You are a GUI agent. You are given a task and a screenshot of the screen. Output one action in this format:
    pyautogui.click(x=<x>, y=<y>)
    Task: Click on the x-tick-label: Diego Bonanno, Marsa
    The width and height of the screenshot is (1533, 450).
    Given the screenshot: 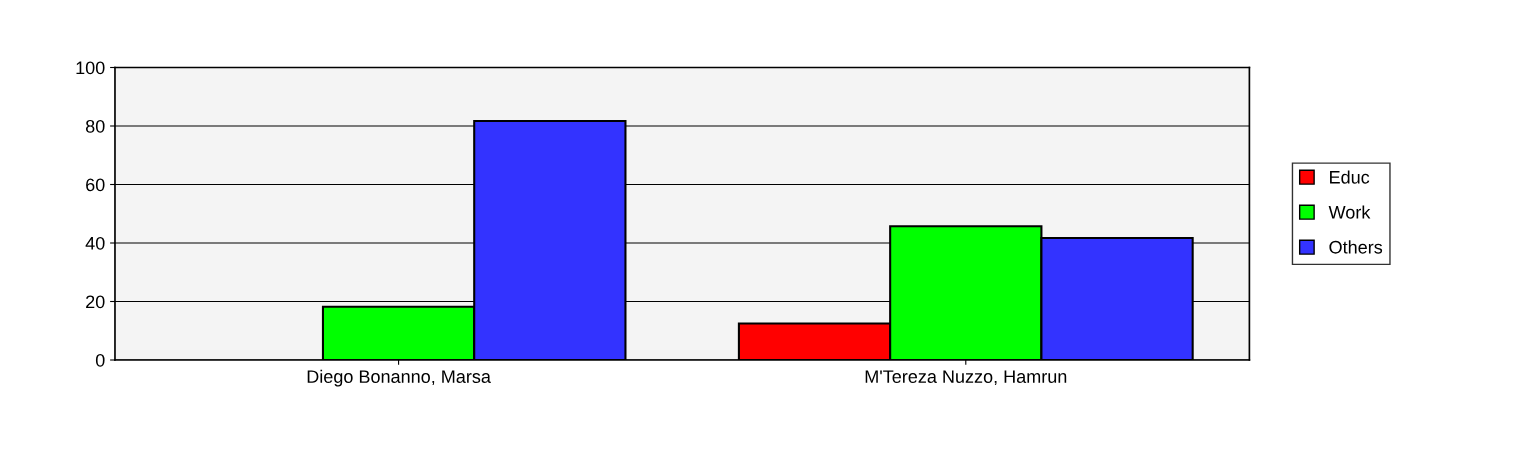 What is the action you would take?
    pyautogui.click(x=399, y=378)
    